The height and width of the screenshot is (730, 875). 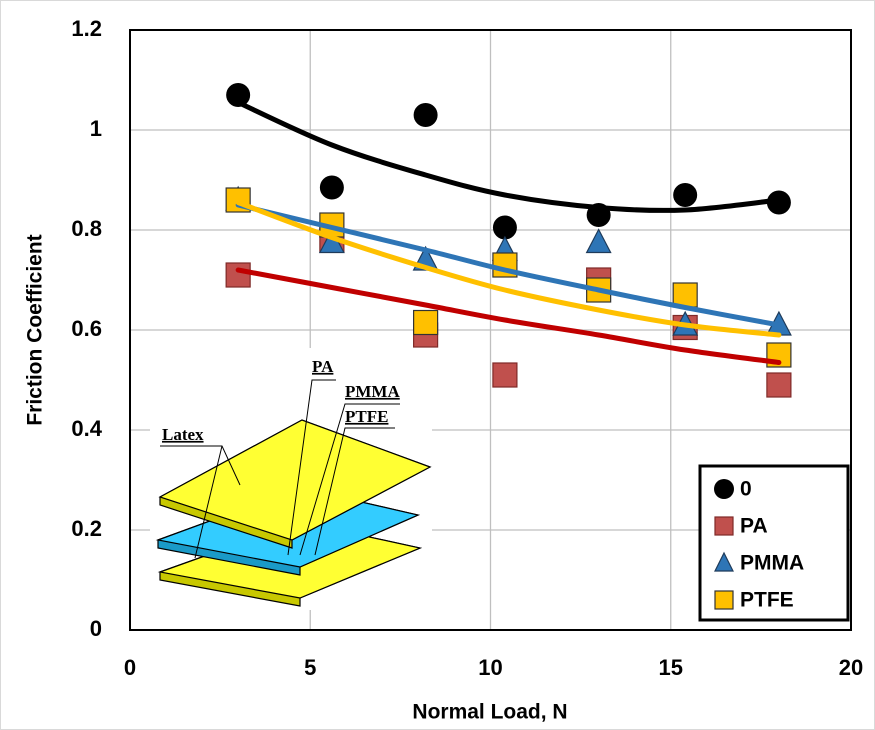 I want to click on x-tick-label: 0, so click(x=130, y=667).